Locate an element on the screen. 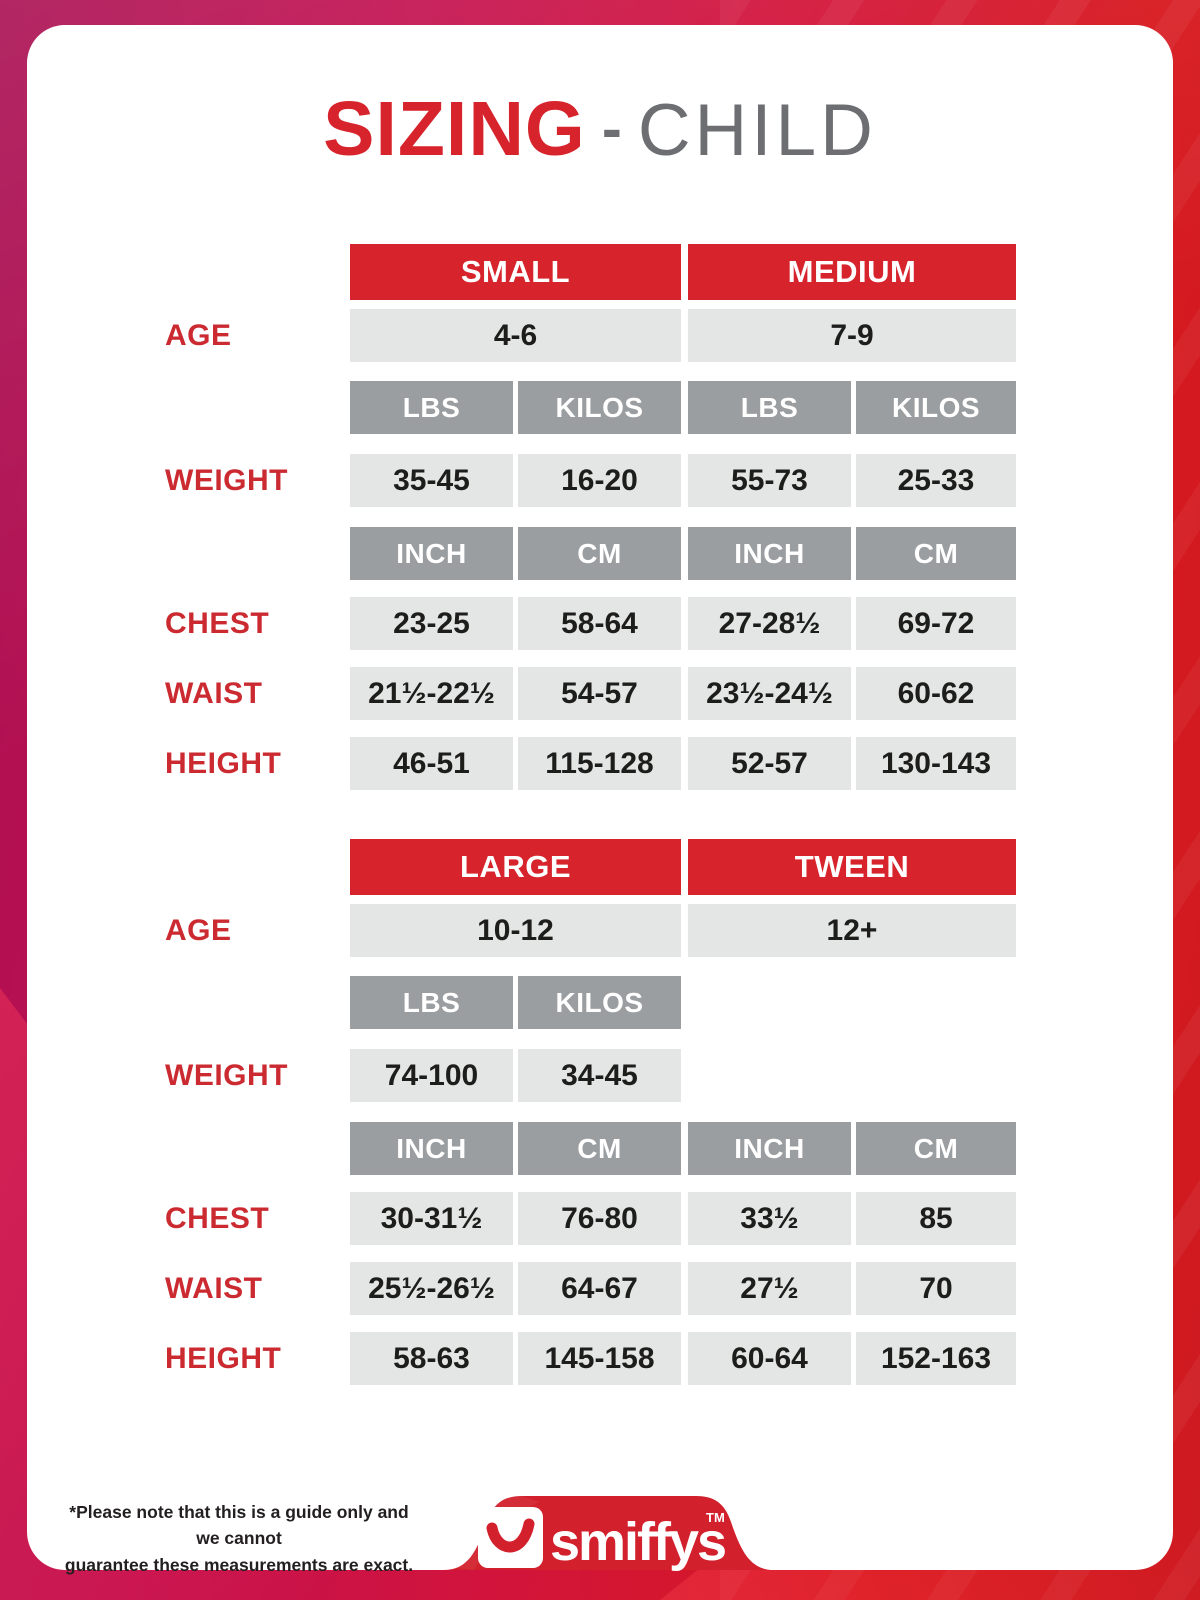 Image resolution: width=1200 pixels, height=1600 pixels. height-row: HEIGHT 58-63 145-158 60-64 152-163 is located at coordinates (605, 1358).